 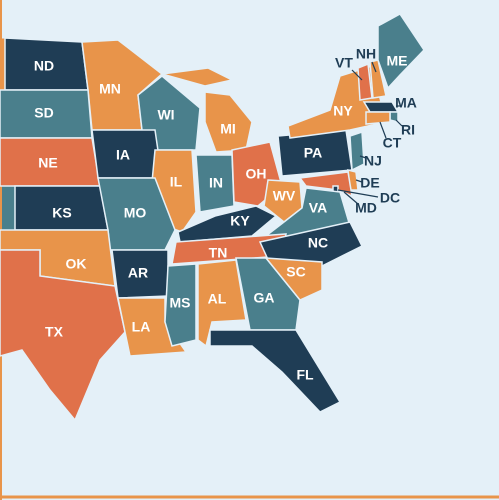 I want to click on state-label: KY, so click(x=240, y=221).